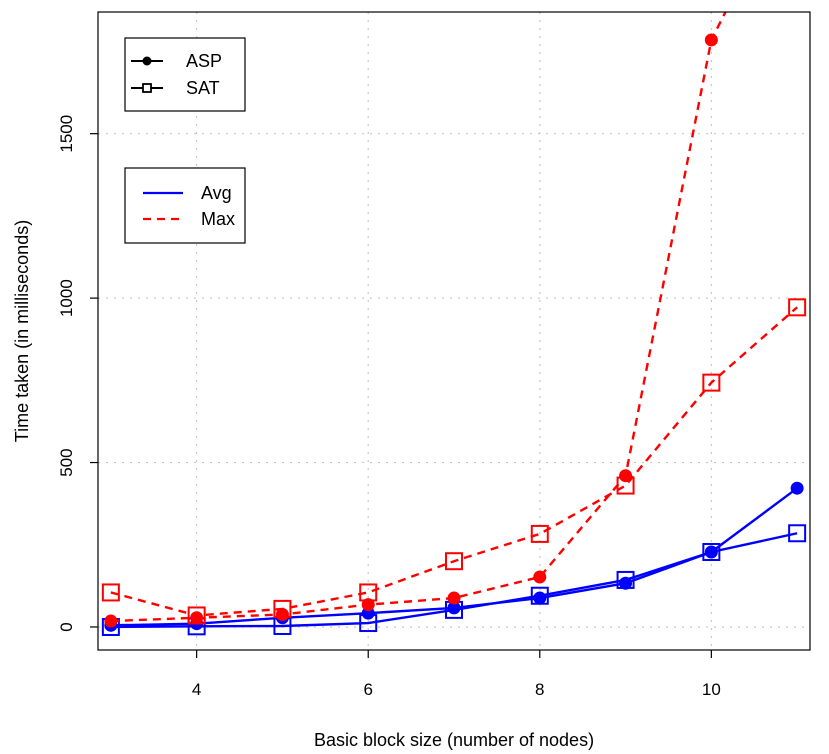  I want to click on legend-avg-label: Avg, so click(216, 193).